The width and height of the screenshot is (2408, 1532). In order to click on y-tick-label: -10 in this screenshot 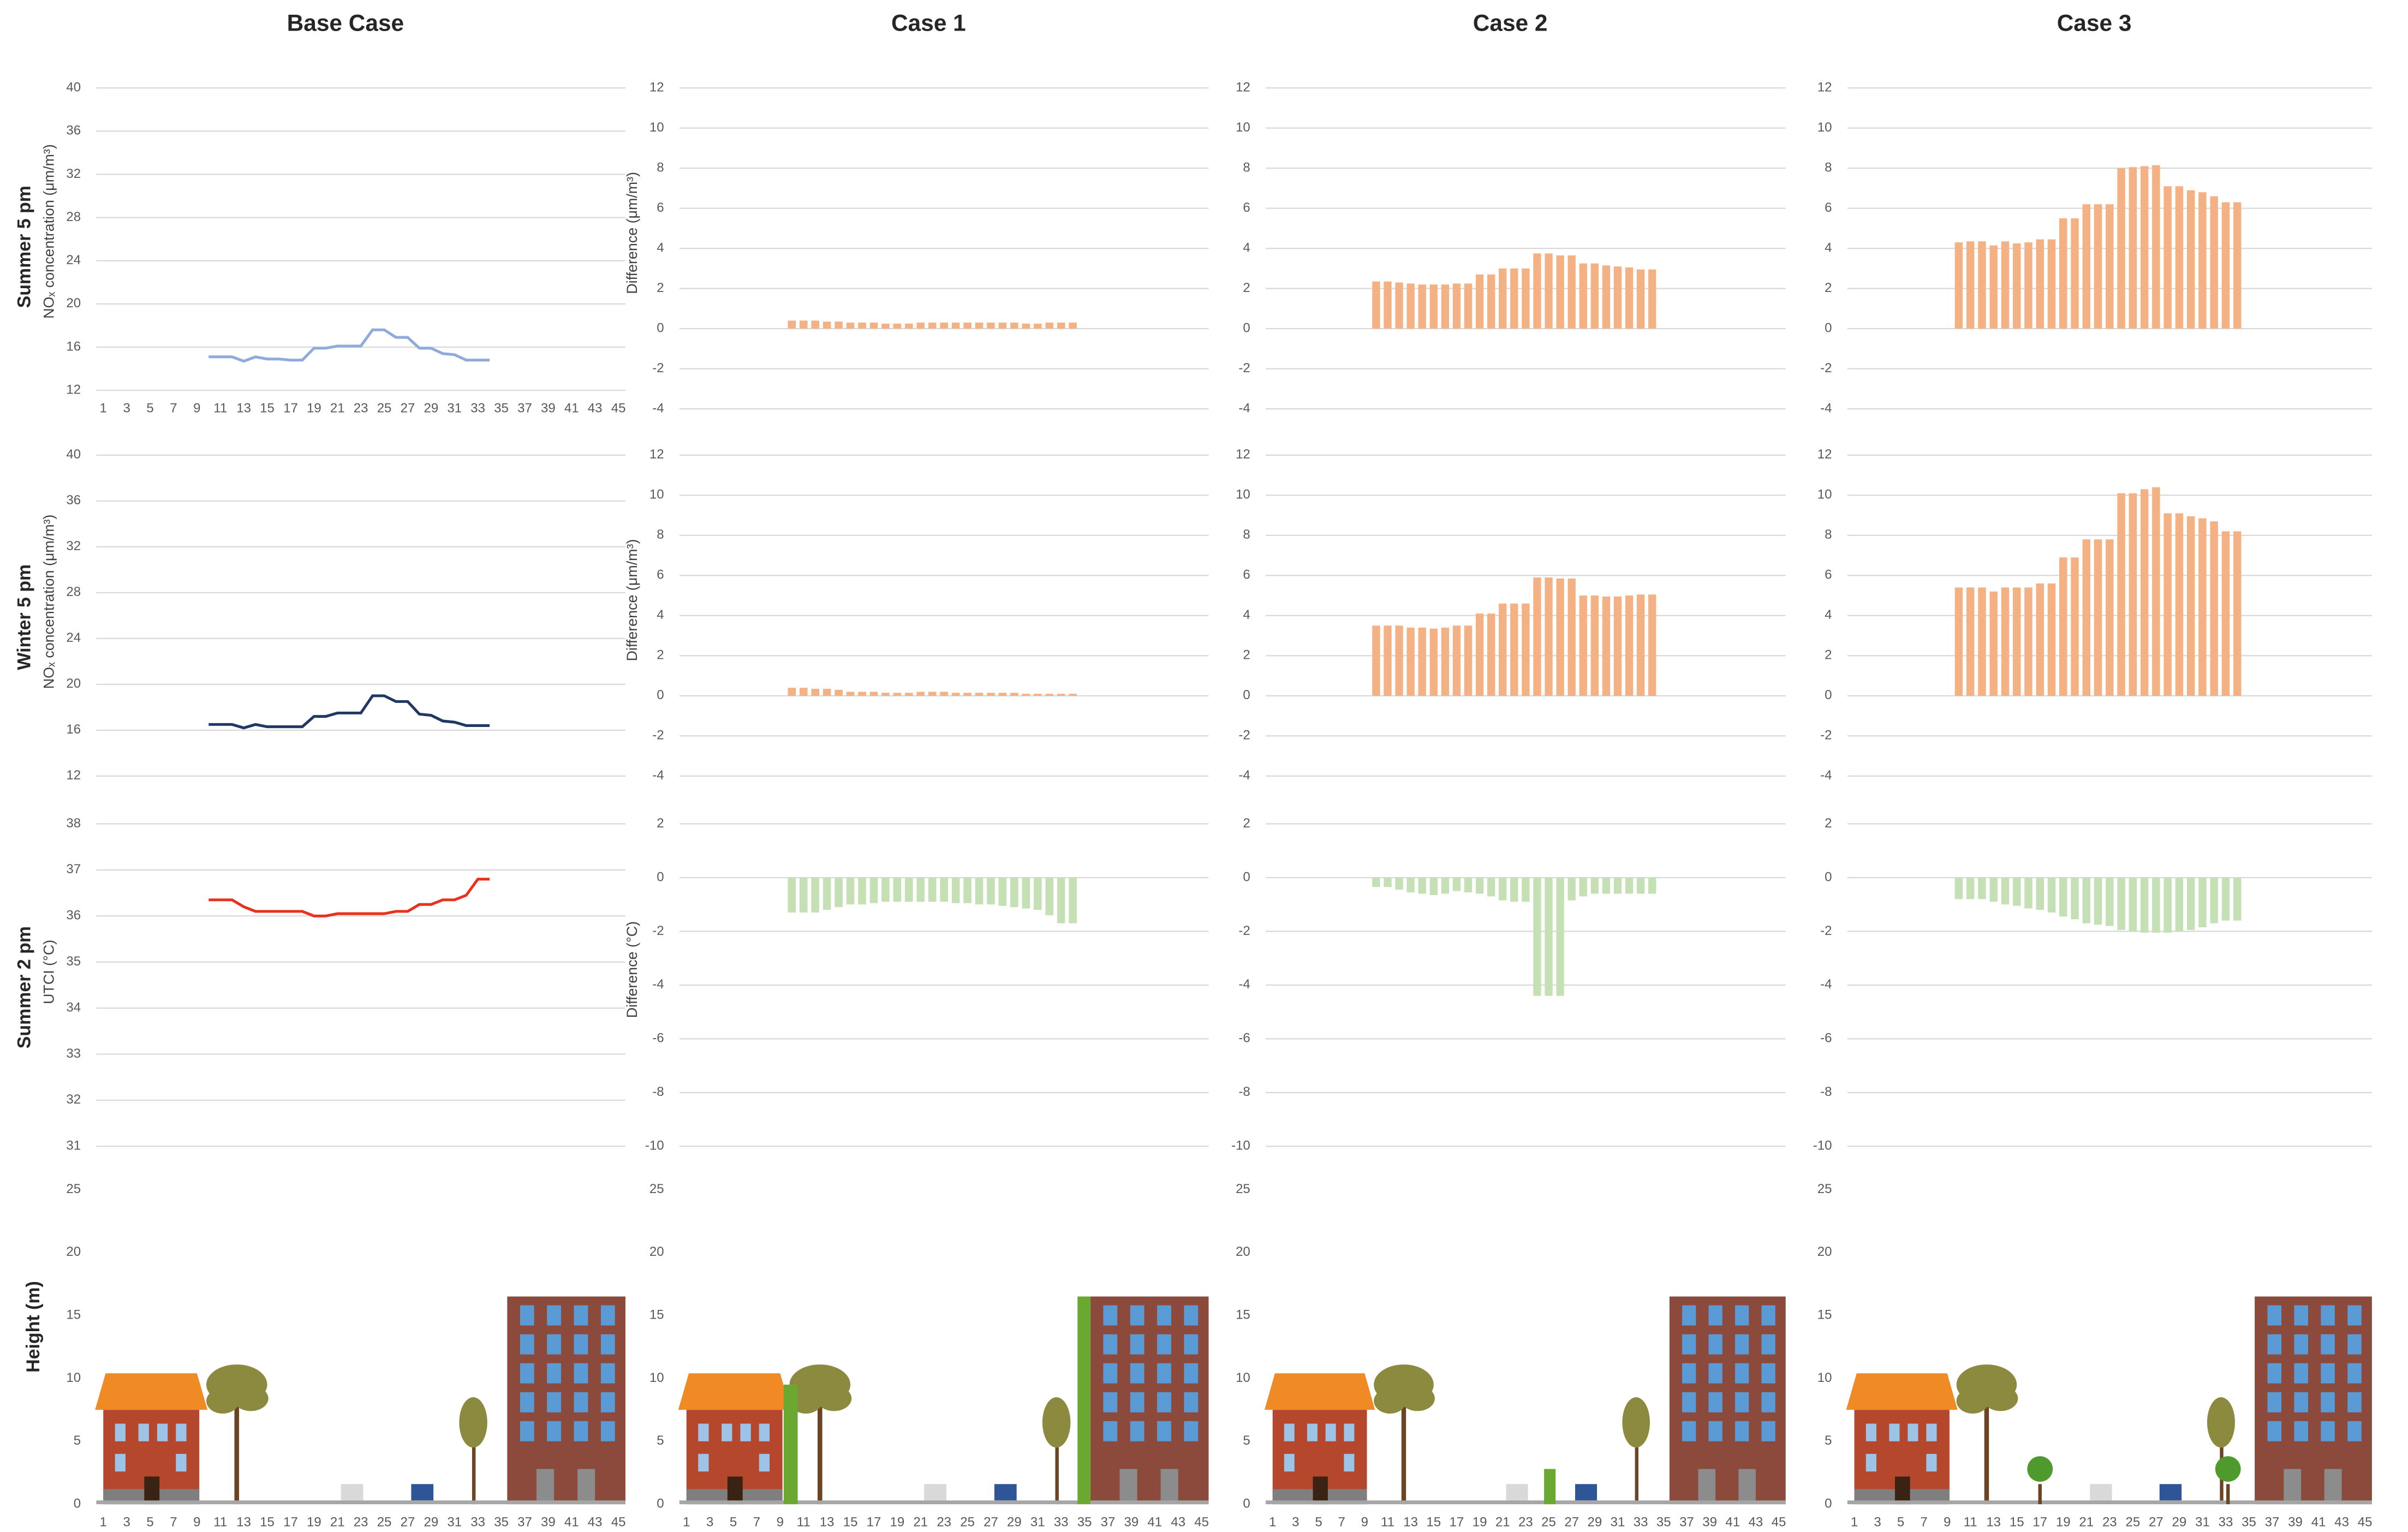, I will do `click(654, 1145)`.